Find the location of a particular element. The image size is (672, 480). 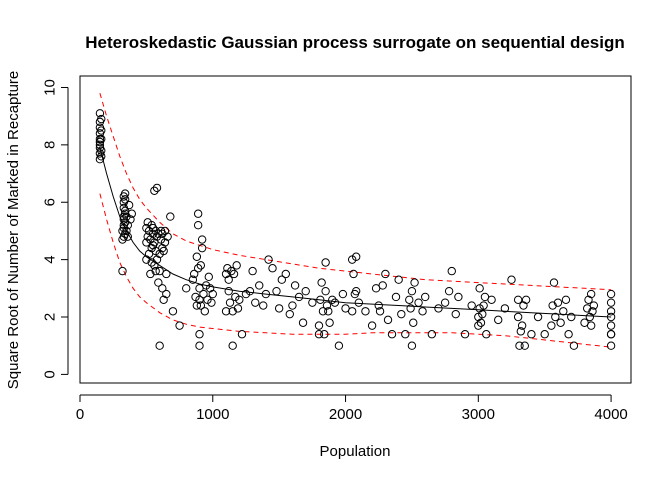

y-tick-label: 6 is located at coordinates (50, 202).